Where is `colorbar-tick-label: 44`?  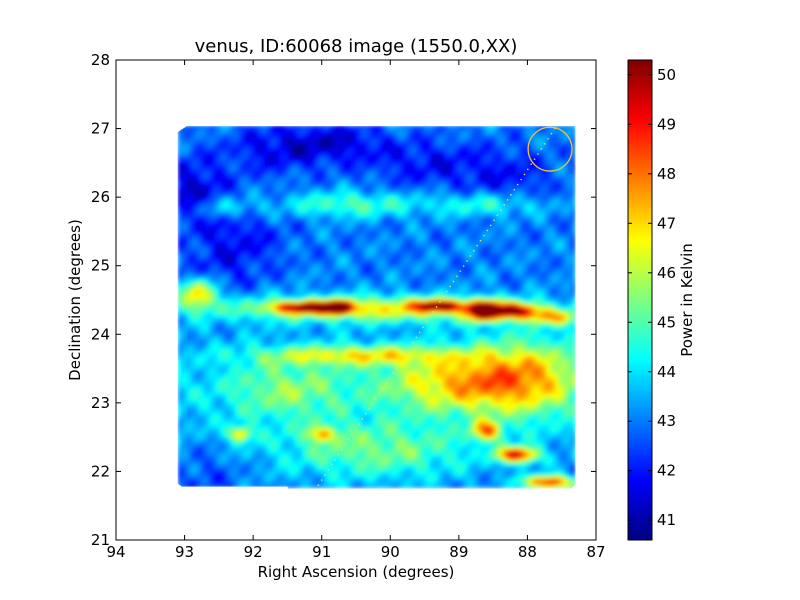 colorbar-tick-label: 44 is located at coordinates (666, 372).